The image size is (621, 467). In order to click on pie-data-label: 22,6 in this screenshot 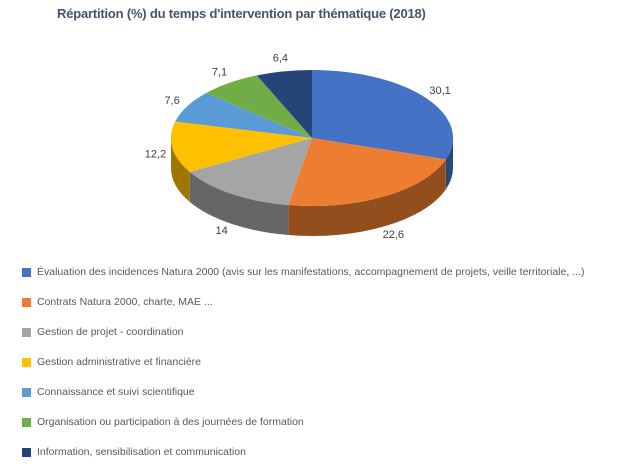, I will do `click(393, 235)`.